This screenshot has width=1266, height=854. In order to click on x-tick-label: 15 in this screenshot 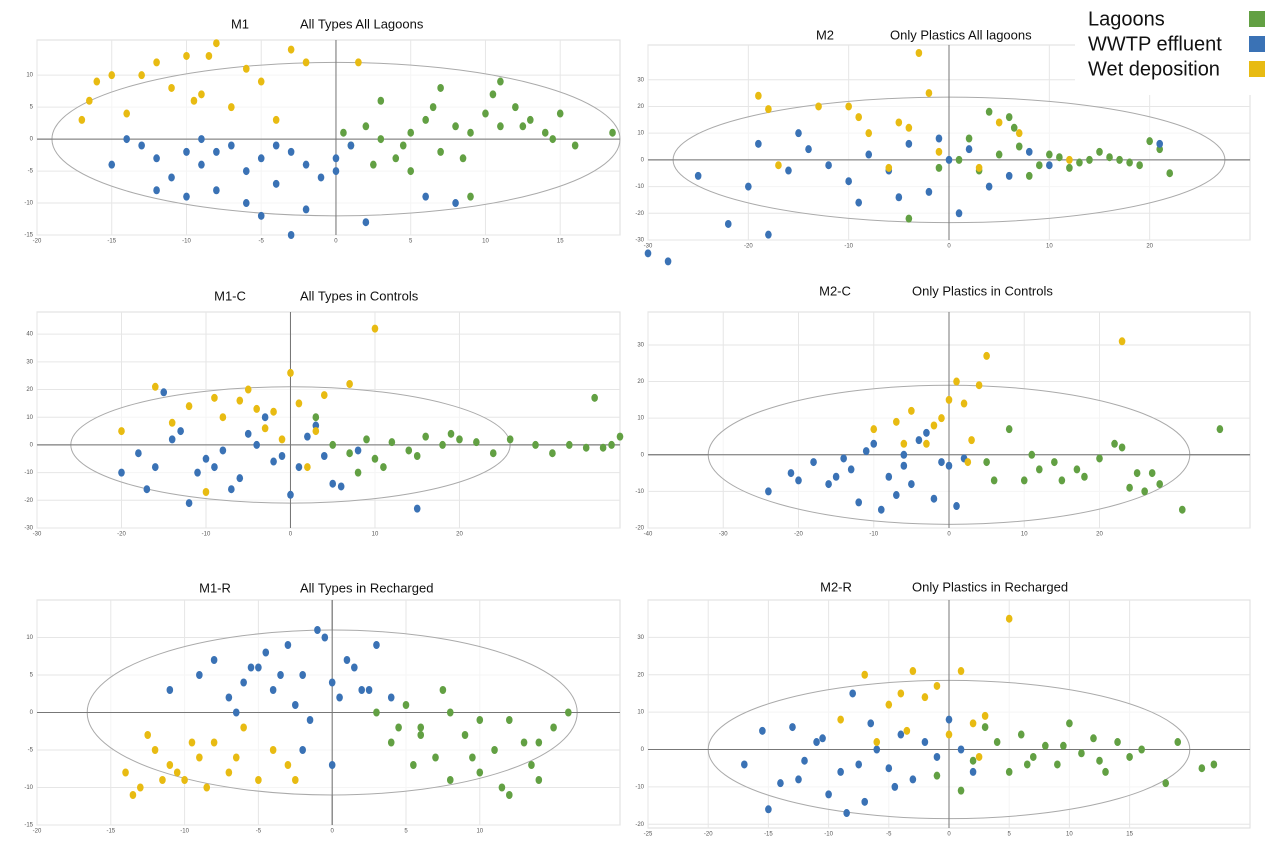, I will do `click(560, 242)`.